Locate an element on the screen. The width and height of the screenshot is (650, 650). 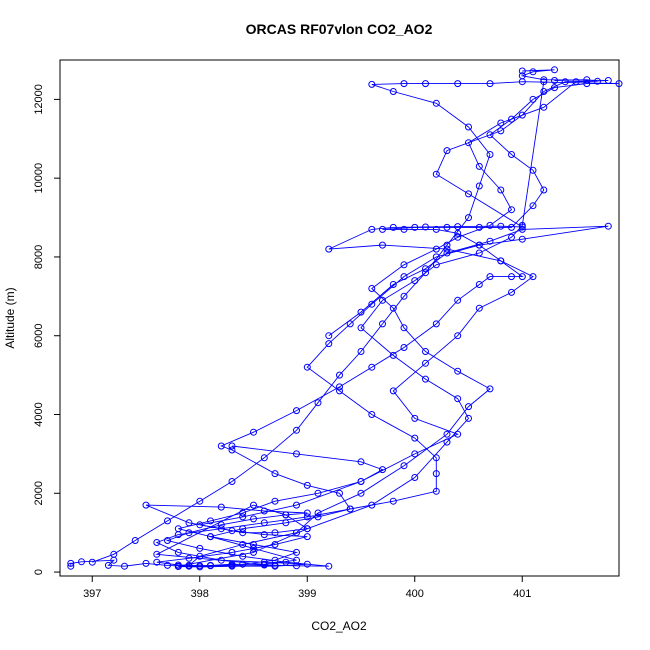
x-tick-label: 401 is located at coordinates (522, 594).